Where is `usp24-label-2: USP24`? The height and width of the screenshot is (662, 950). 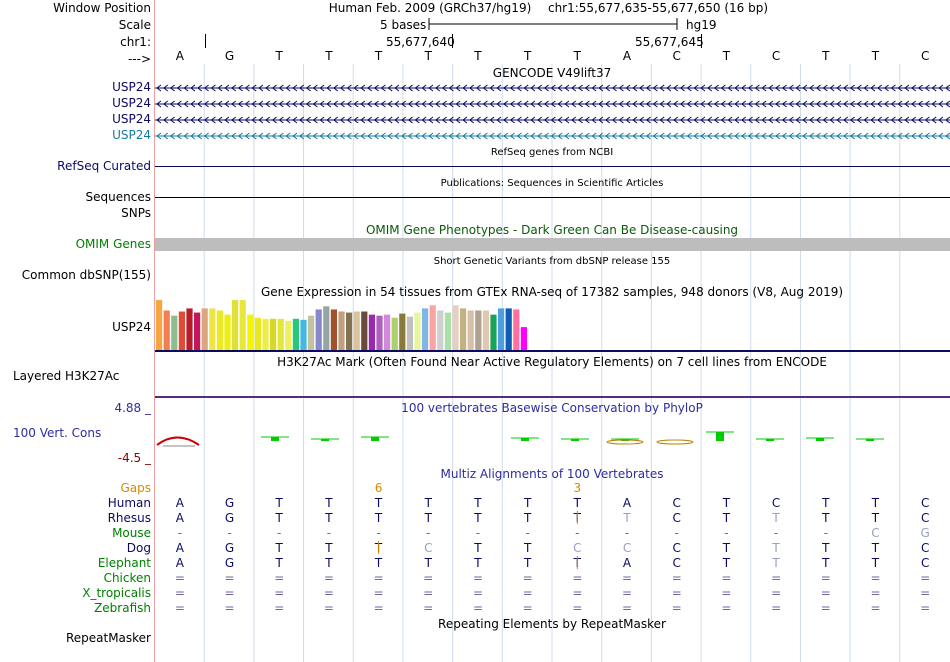
usp24-label-2: USP24 is located at coordinates (131, 103).